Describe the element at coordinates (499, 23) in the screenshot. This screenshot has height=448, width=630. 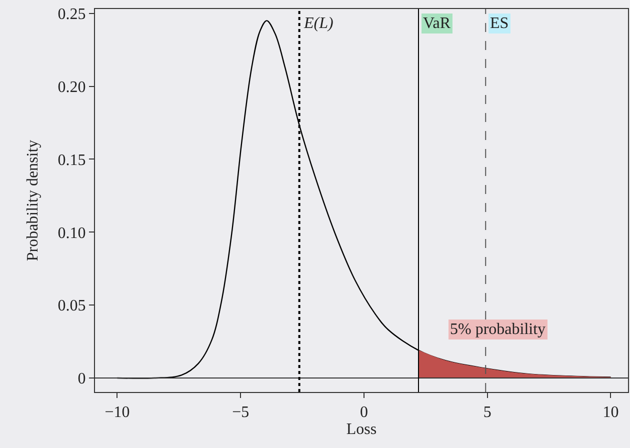
I see `ref-line-label: ES` at that location.